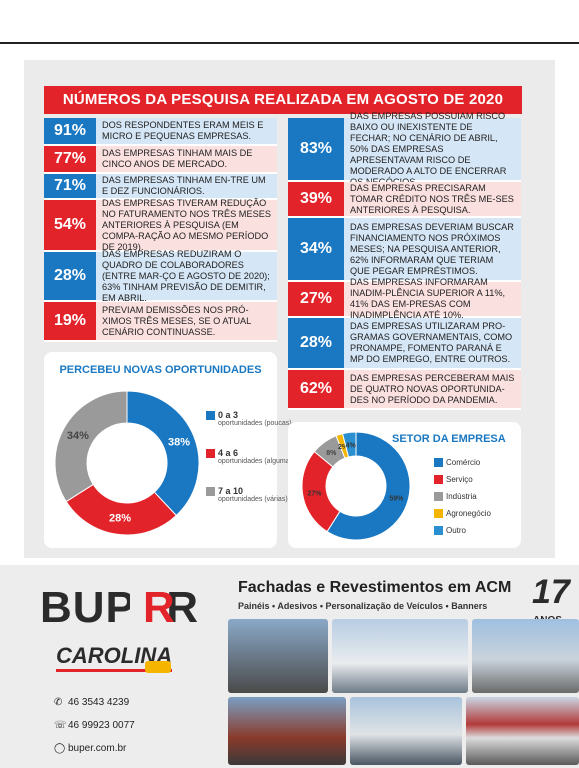 The height and width of the screenshot is (768, 579). What do you see at coordinates (160, 370) in the screenshot?
I see `opportunities-title: PERCEBEU NOVAS OPORTUNIDADES` at bounding box center [160, 370].